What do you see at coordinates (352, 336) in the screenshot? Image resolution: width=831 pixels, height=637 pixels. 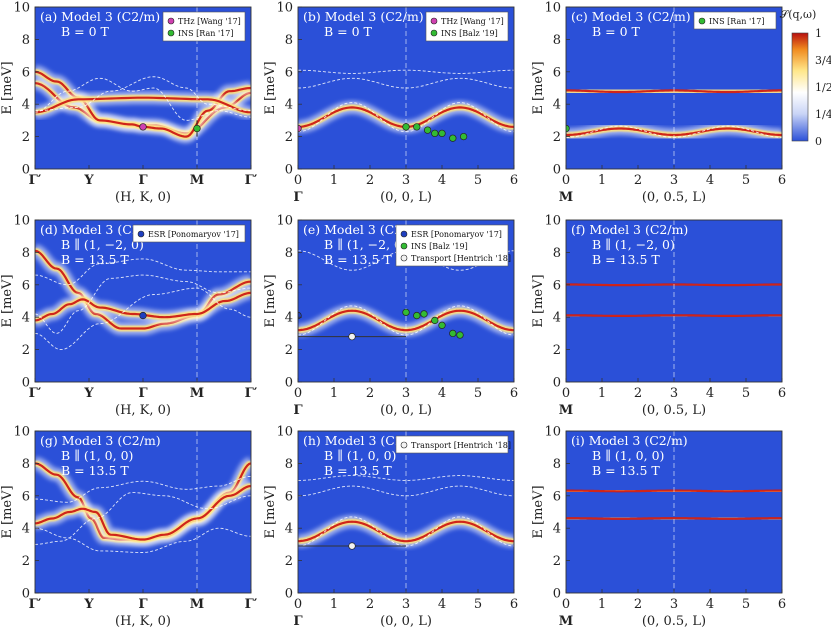 I see `data-point-transport` at bounding box center [352, 336].